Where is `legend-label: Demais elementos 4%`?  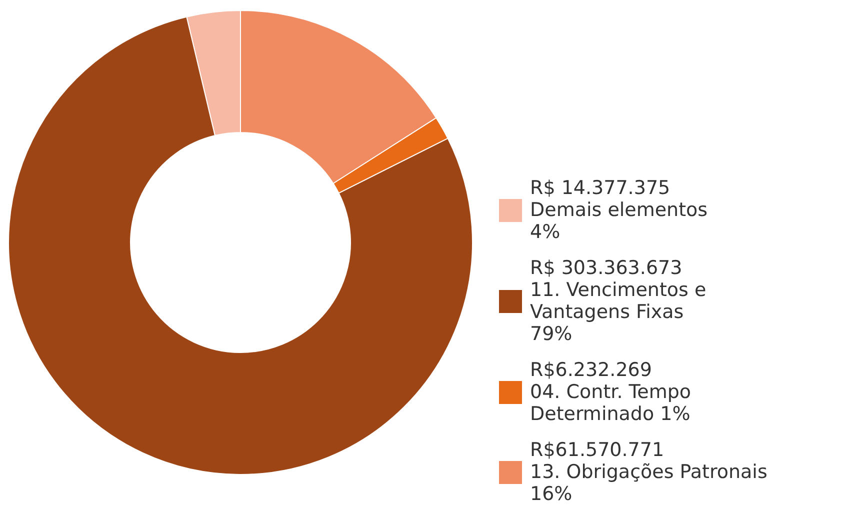
legend-label: Demais elementos 4% is located at coordinates (619, 221).